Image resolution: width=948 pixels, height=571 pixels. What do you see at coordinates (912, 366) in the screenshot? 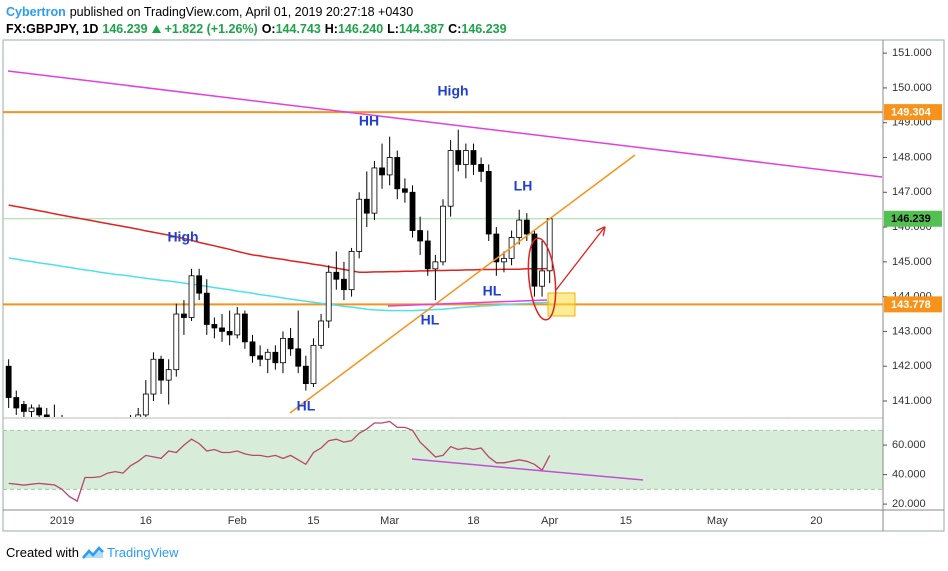
I see `y-tick-label: 142.000` at bounding box center [912, 366].